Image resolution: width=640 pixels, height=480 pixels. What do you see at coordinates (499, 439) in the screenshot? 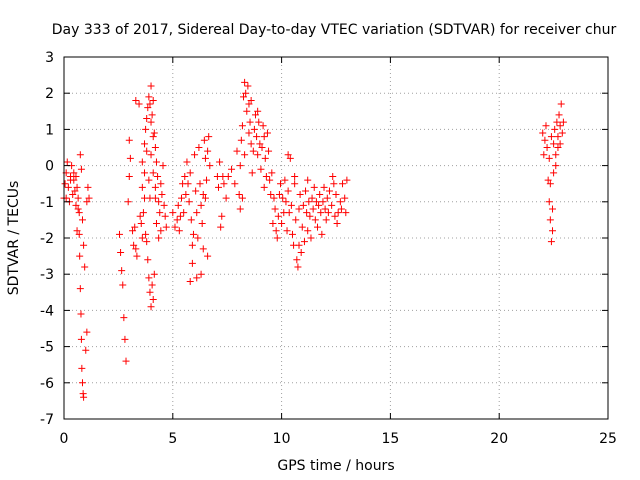
I see `x-tick-label: 20` at bounding box center [499, 439].